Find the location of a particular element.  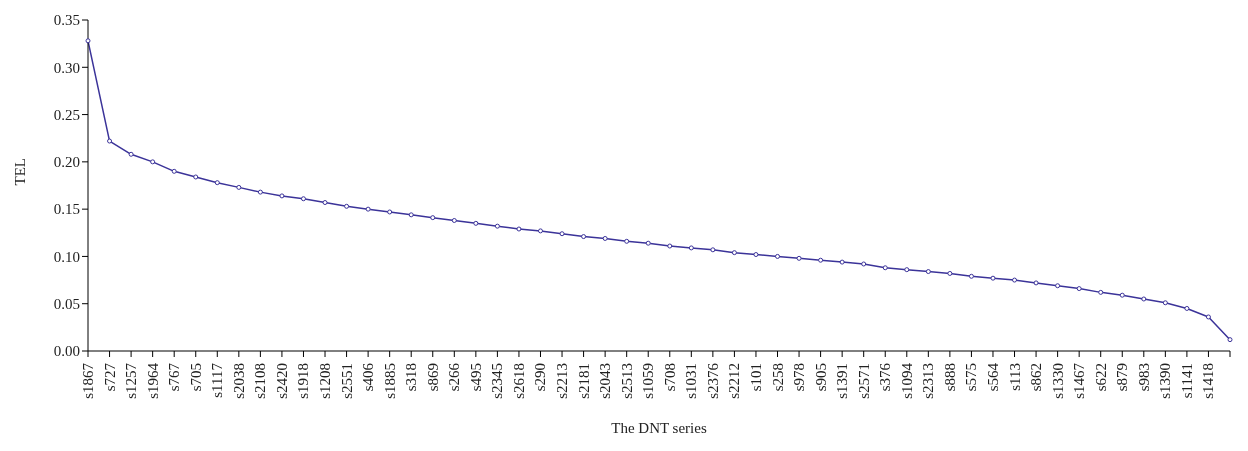

x-tick-label: s879 is located at coordinates (1122, 377).